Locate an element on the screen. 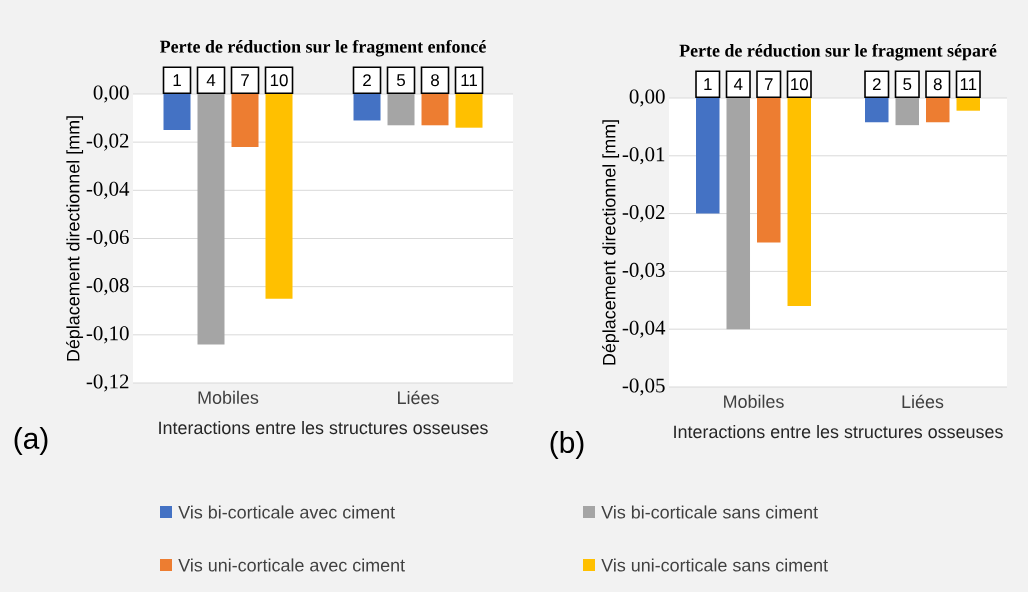 Image resolution: width=1028 pixels, height=592 pixels. y-tick-label: -0,10 is located at coordinates (107, 335).